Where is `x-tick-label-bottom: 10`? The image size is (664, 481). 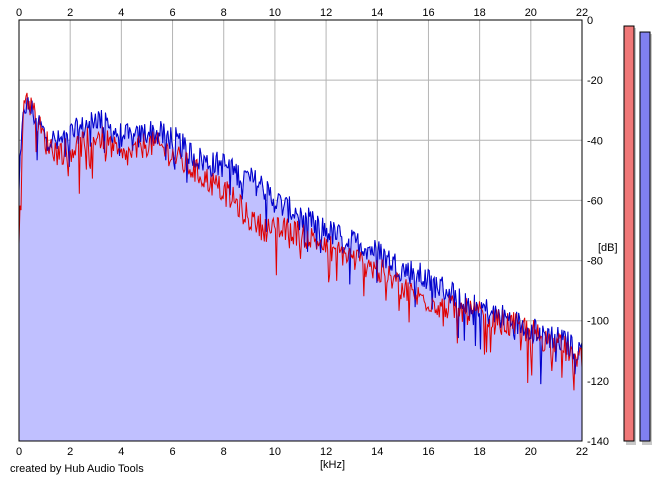 x-tick-label-bottom: 10 is located at coordinates (275, 452).